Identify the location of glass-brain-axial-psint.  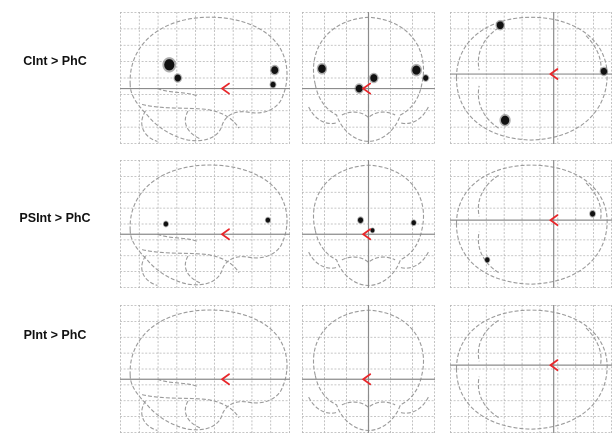
(531, 224).